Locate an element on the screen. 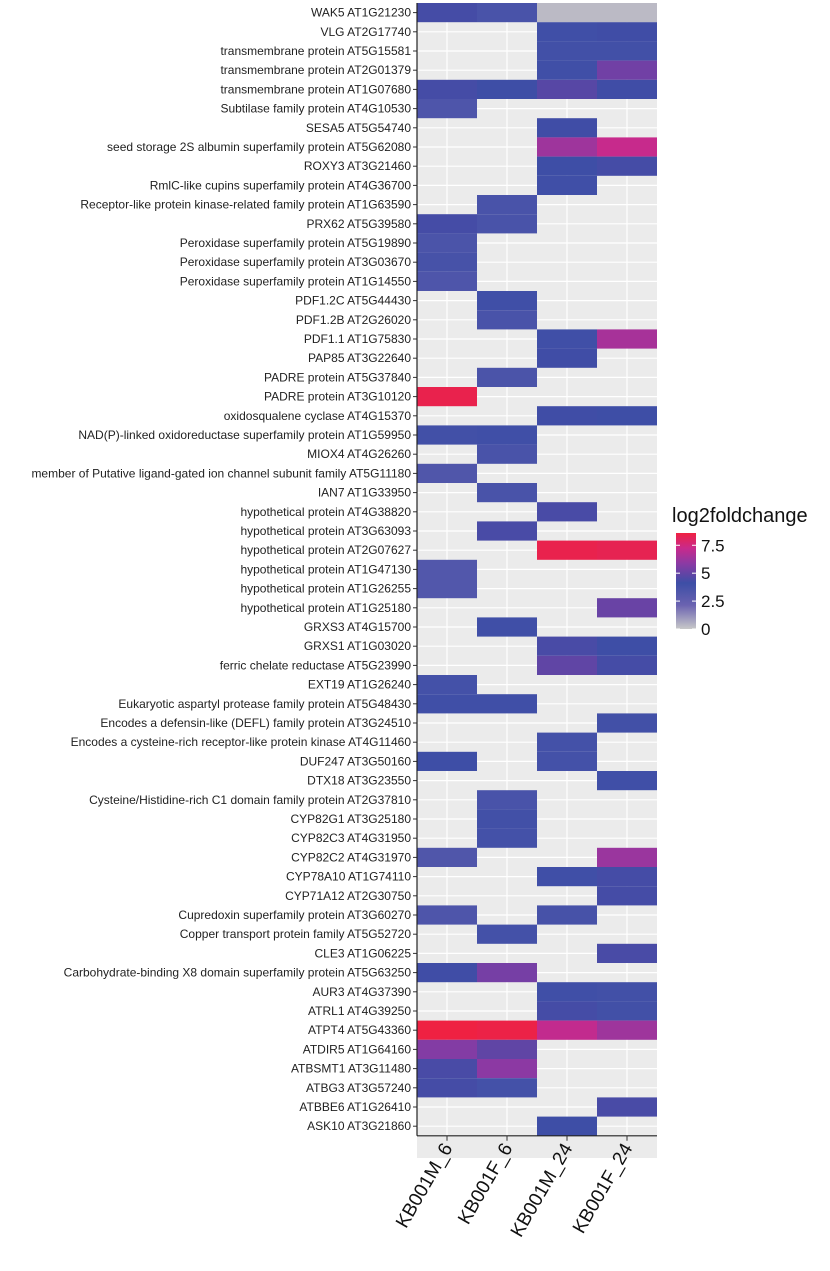  row-label: PDF1.2C AT5G44430 is located at coordinates (353, 301).